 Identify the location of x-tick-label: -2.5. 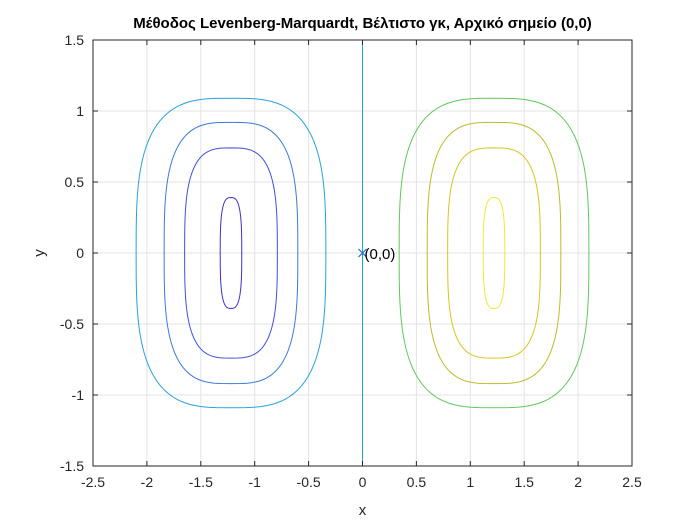
(93, 482).